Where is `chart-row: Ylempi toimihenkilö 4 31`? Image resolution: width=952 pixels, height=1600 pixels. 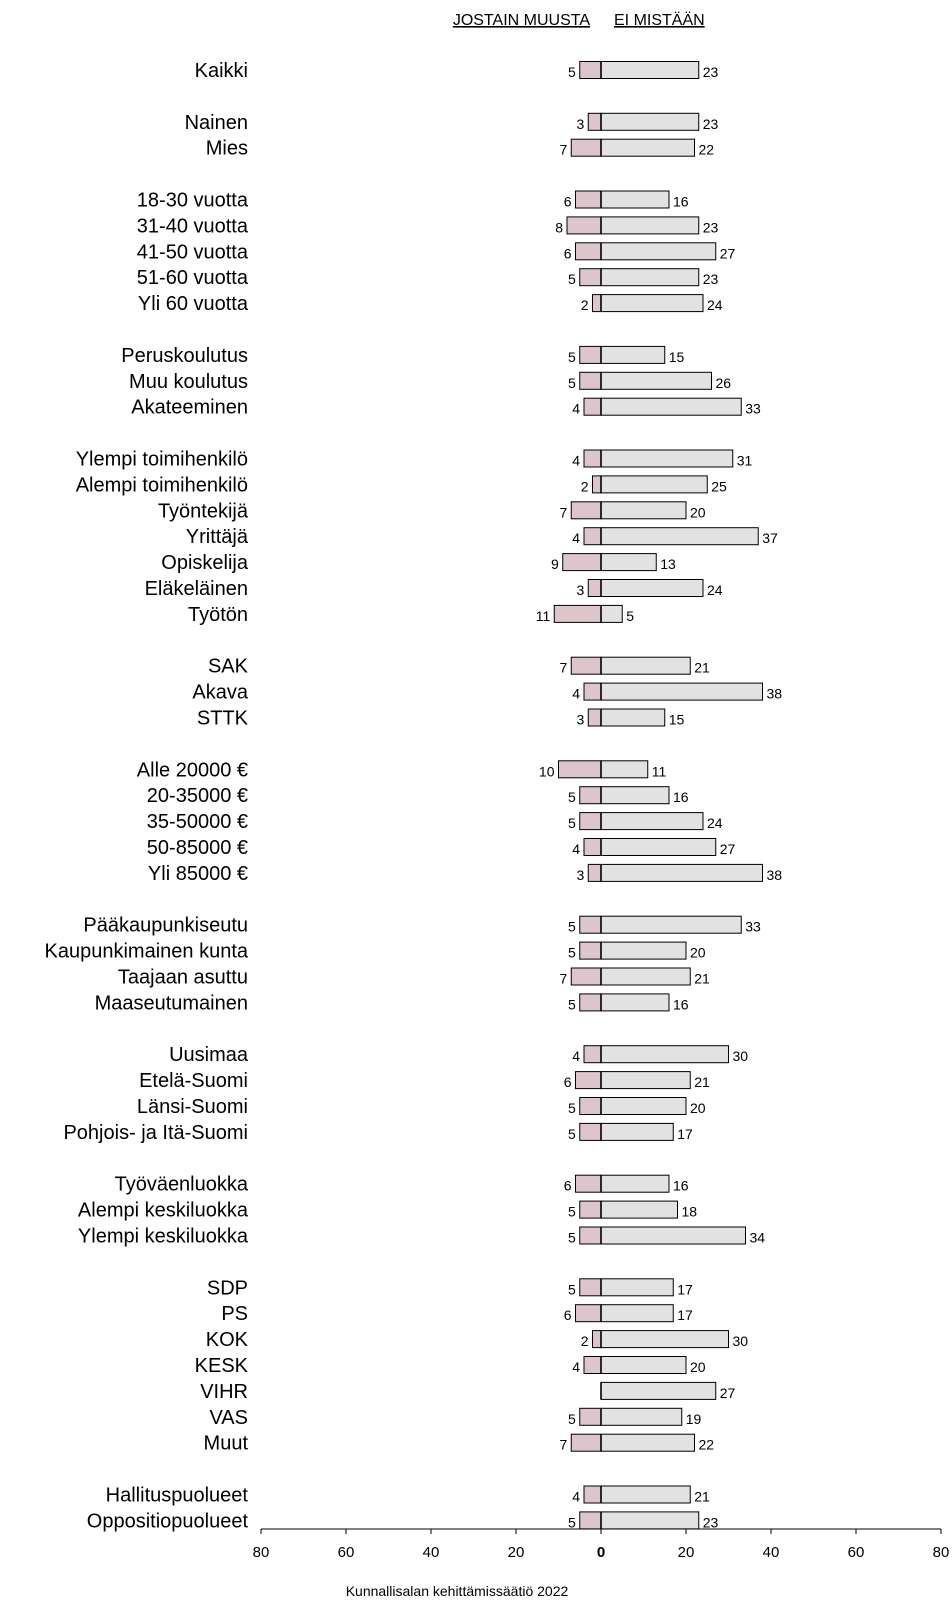 chart-row: Ylempi toimihenkilö 4 31 is located at coordinates (414, 460).